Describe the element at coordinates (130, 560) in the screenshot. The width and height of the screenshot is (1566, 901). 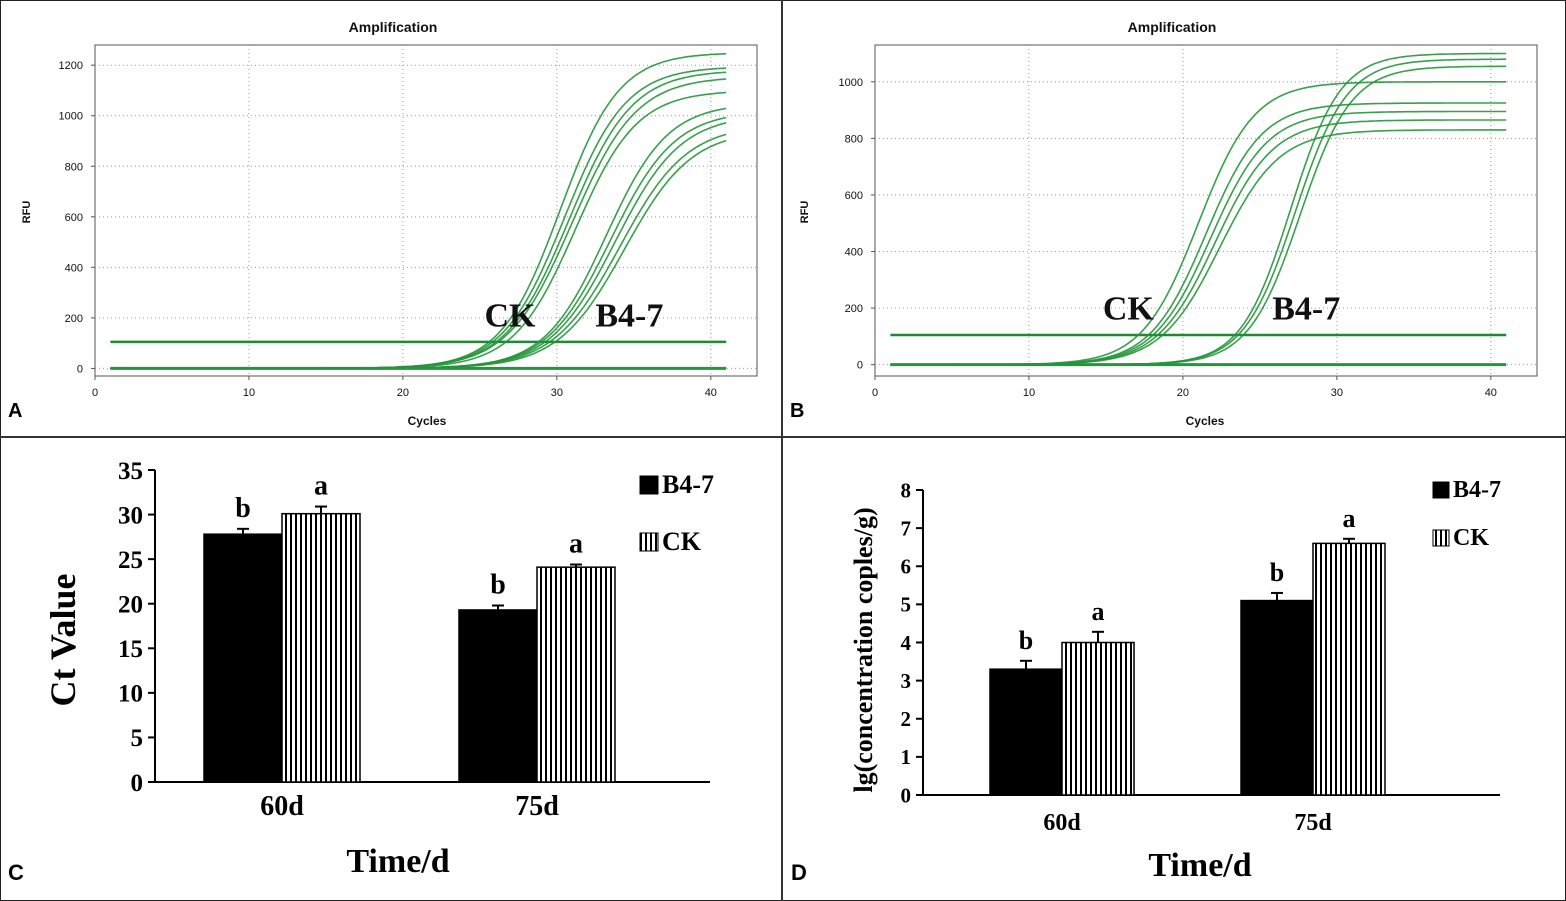
I see `y-tick-label: 25` at that location.